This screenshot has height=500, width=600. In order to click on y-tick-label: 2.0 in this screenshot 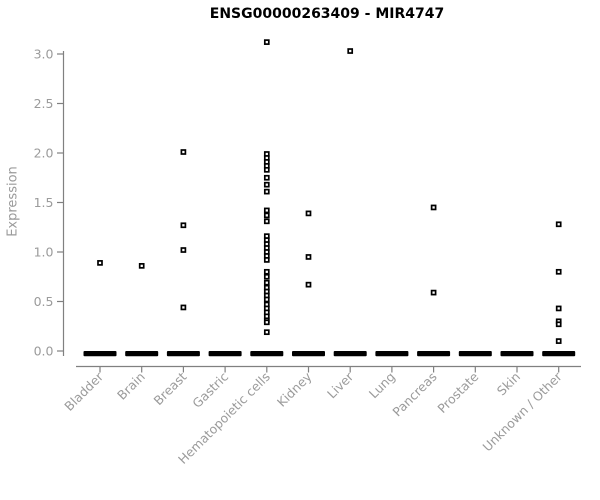, I will do `click(44, 153)`.